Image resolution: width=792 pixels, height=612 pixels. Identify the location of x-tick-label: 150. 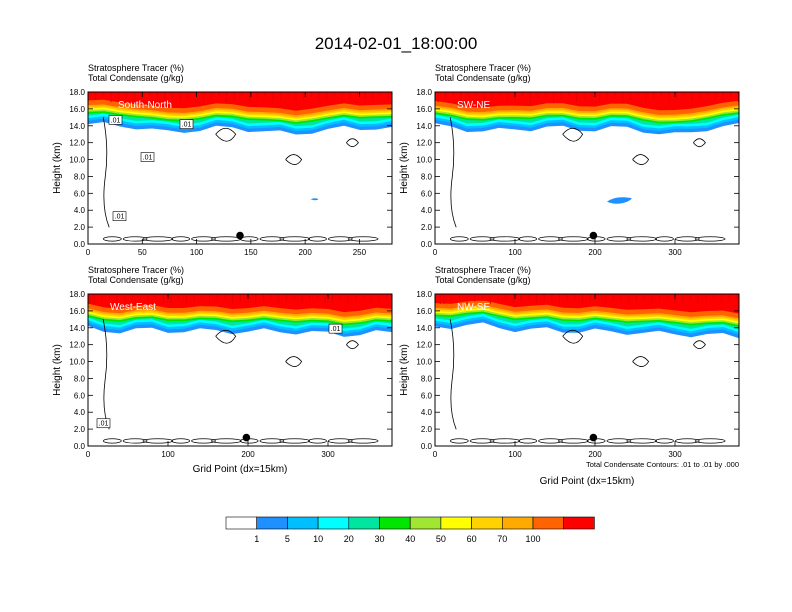
(251, 252).